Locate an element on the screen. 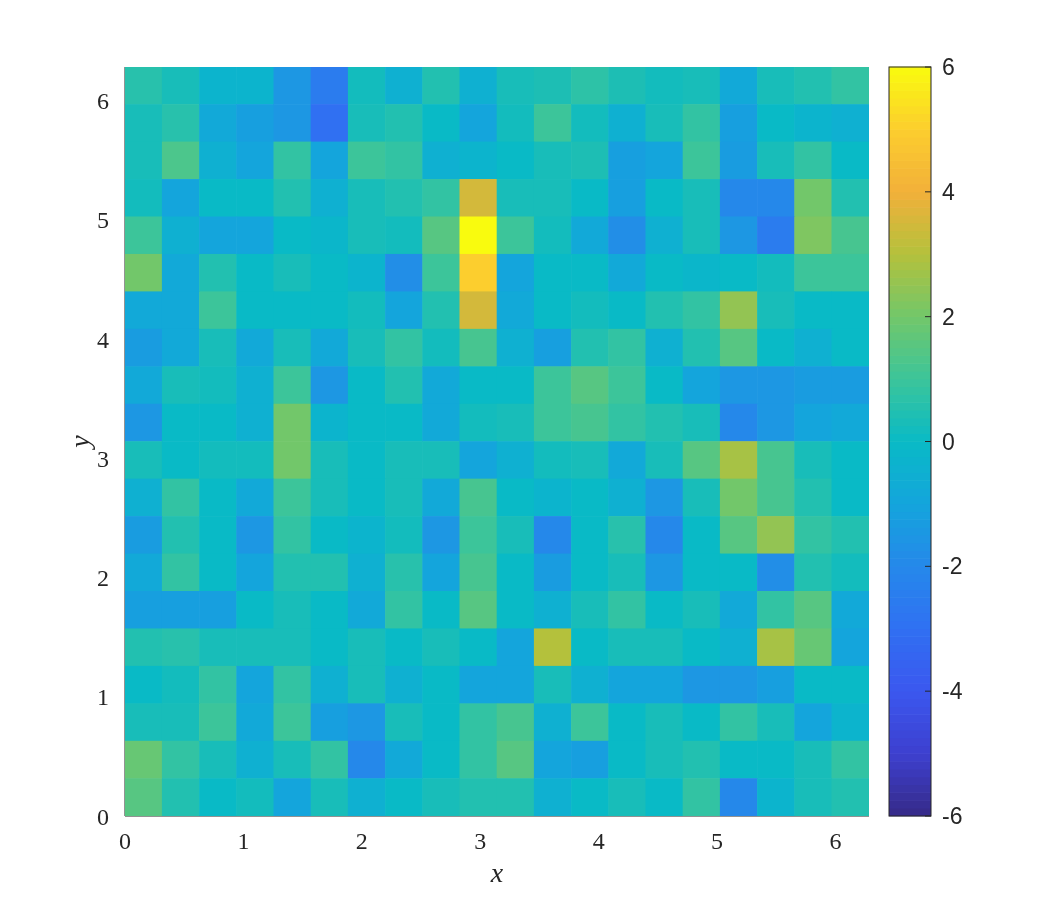  y-tick-label: 5 is located at coordinates (103, 220).